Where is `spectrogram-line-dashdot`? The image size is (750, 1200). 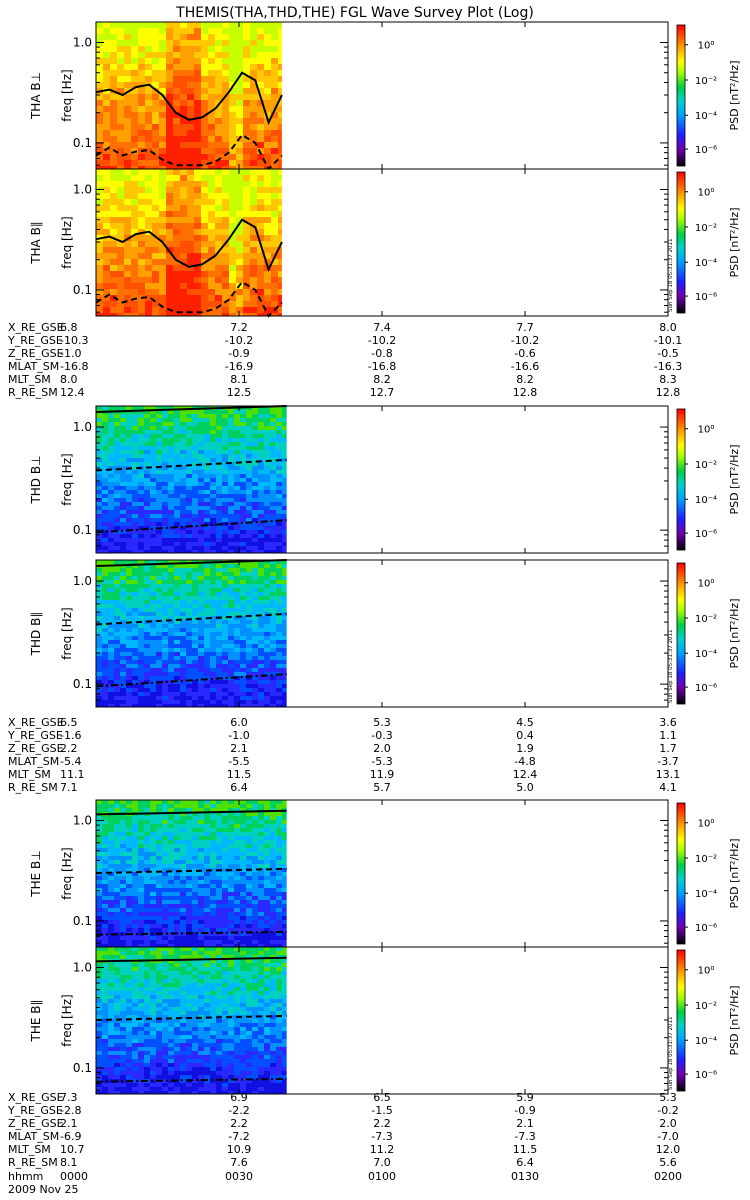
spectrogram-line-dashdot is located at coordinates (191, 526).